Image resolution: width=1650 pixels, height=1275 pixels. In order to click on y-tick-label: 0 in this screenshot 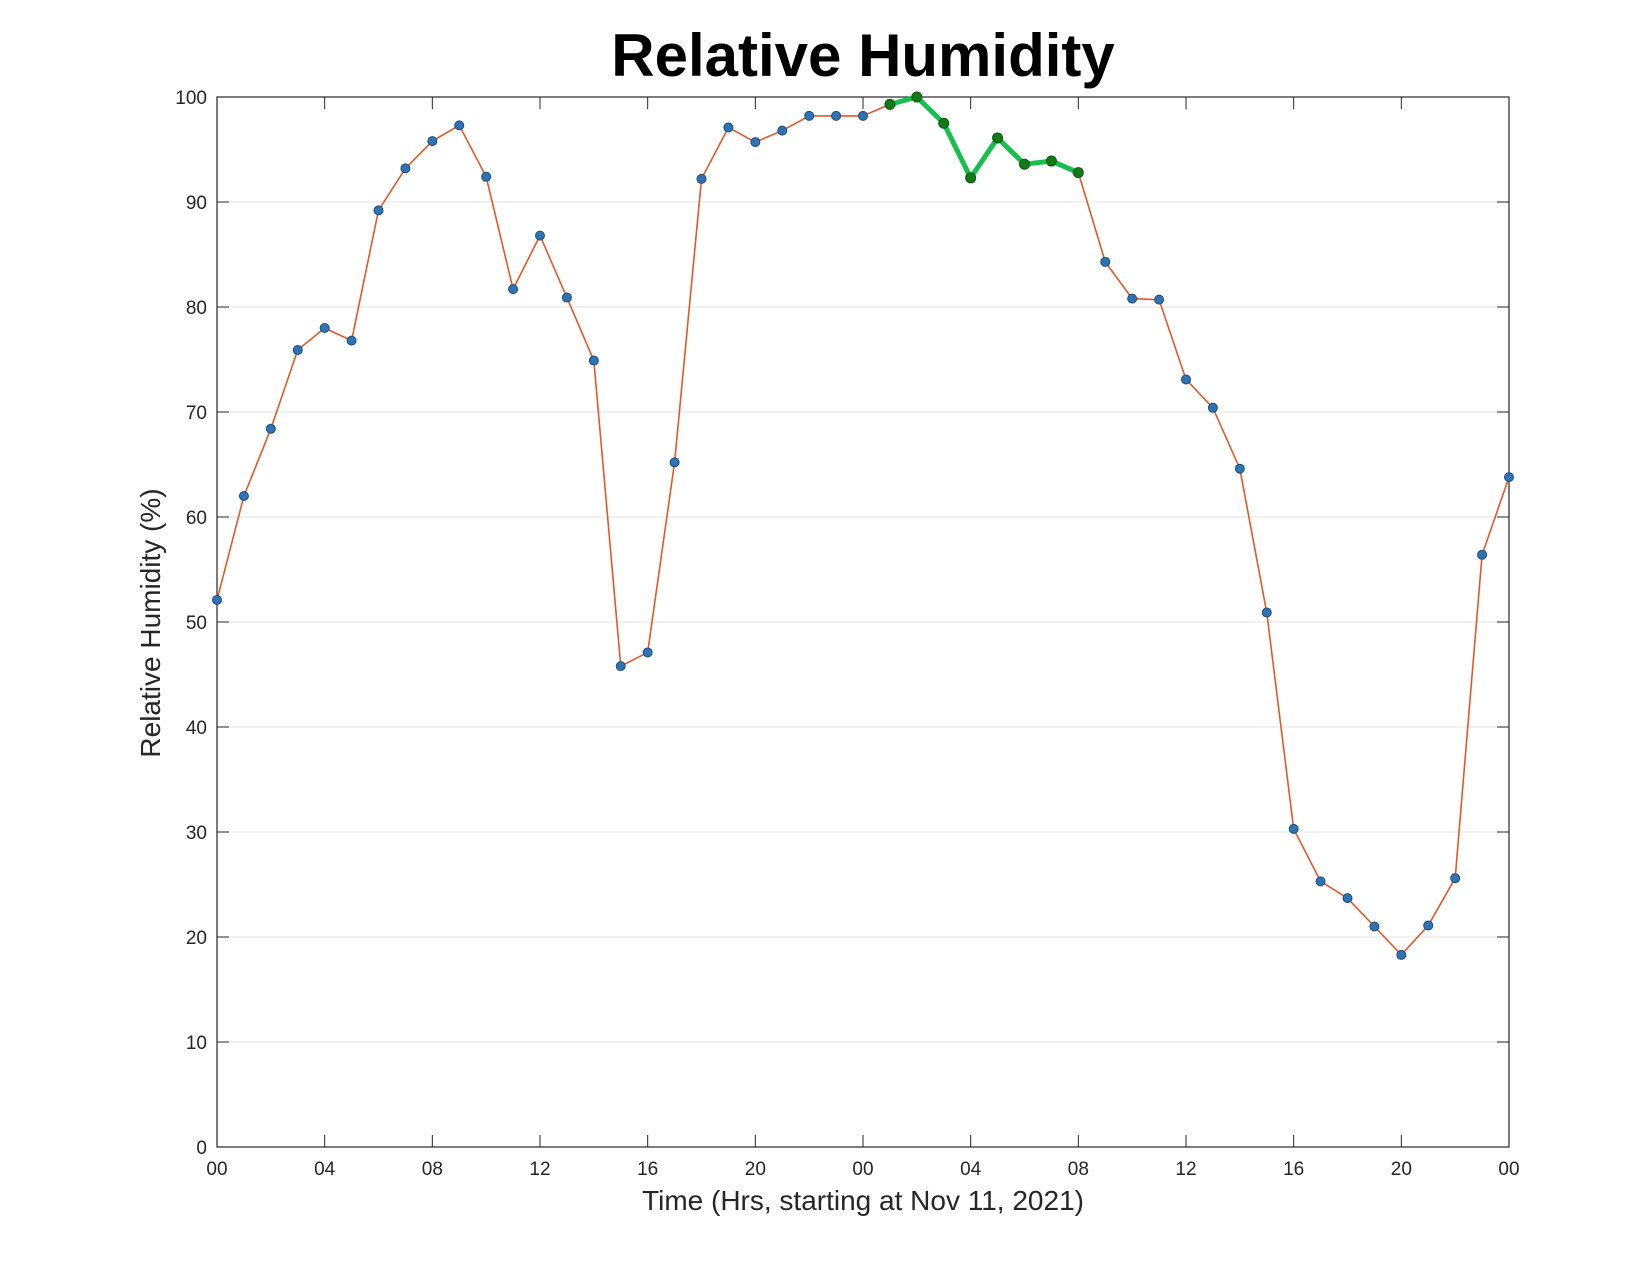, I will do `click(201, 1148)`.